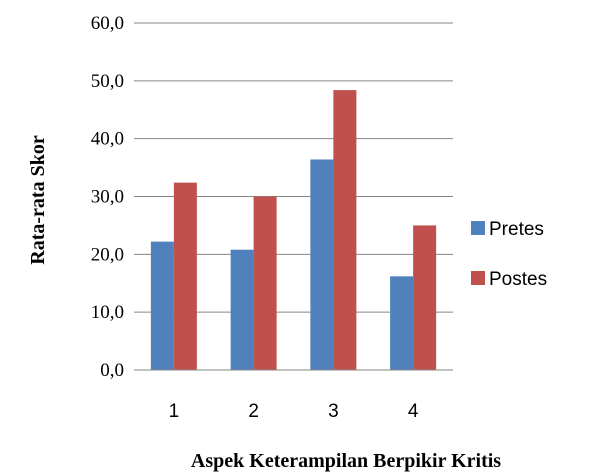 This screenshot has width=600, height=474. I want to click on legend-label-postes: Postes, so click(518, 279).